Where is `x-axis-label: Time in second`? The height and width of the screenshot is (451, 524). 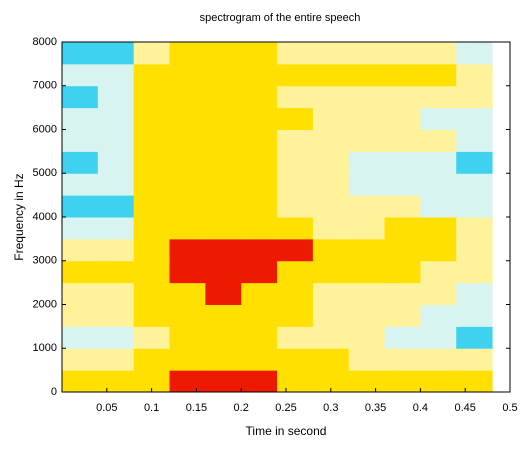 x-axis-label: Time in second is located at coordinates (286, 431).